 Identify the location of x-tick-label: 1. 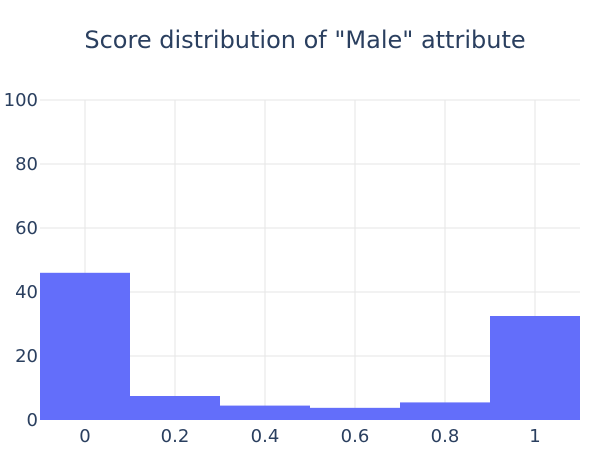
(534, 436).